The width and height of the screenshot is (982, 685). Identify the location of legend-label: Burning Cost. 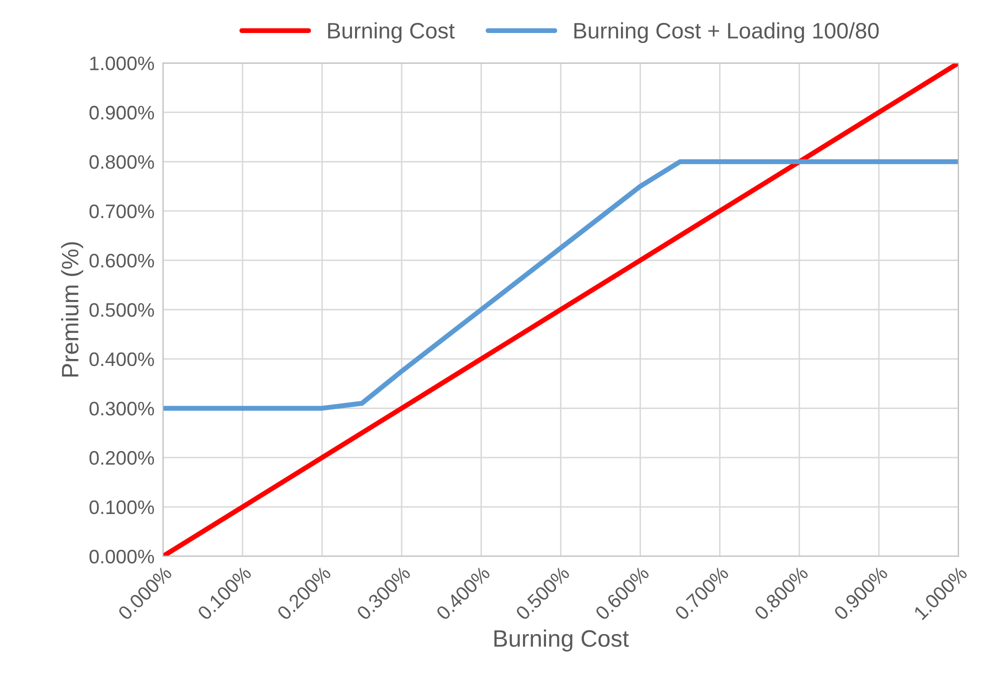
(391, 33).